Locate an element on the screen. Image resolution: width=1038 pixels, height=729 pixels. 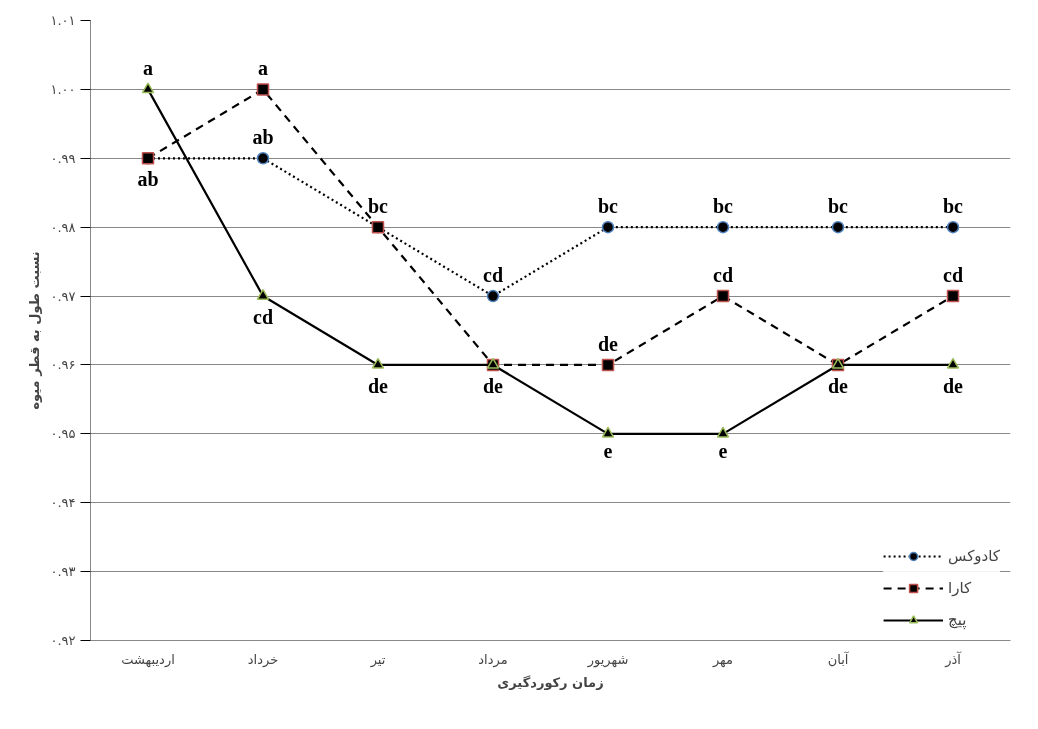
x-tick-label: آذر is located at coordinates (953, 659).